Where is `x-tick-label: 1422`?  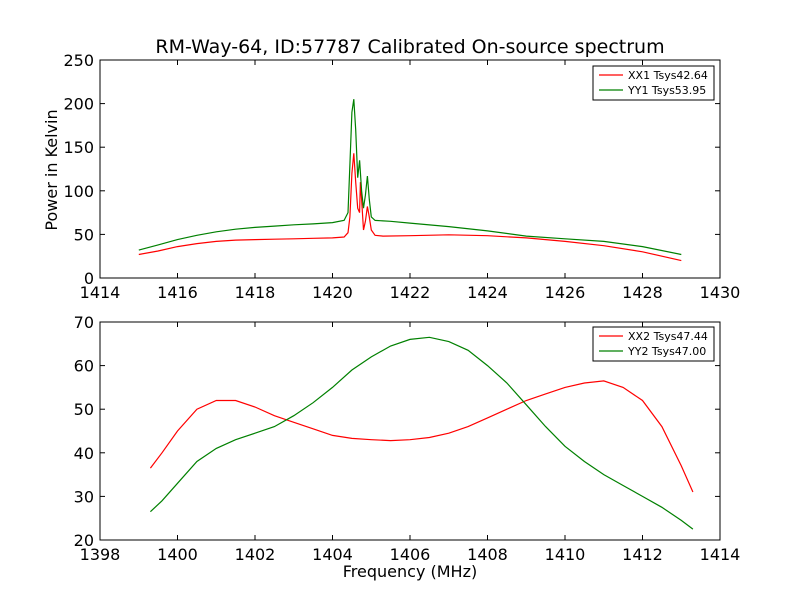
x-tick-label: 1422 is located at coordinates (410, 292).